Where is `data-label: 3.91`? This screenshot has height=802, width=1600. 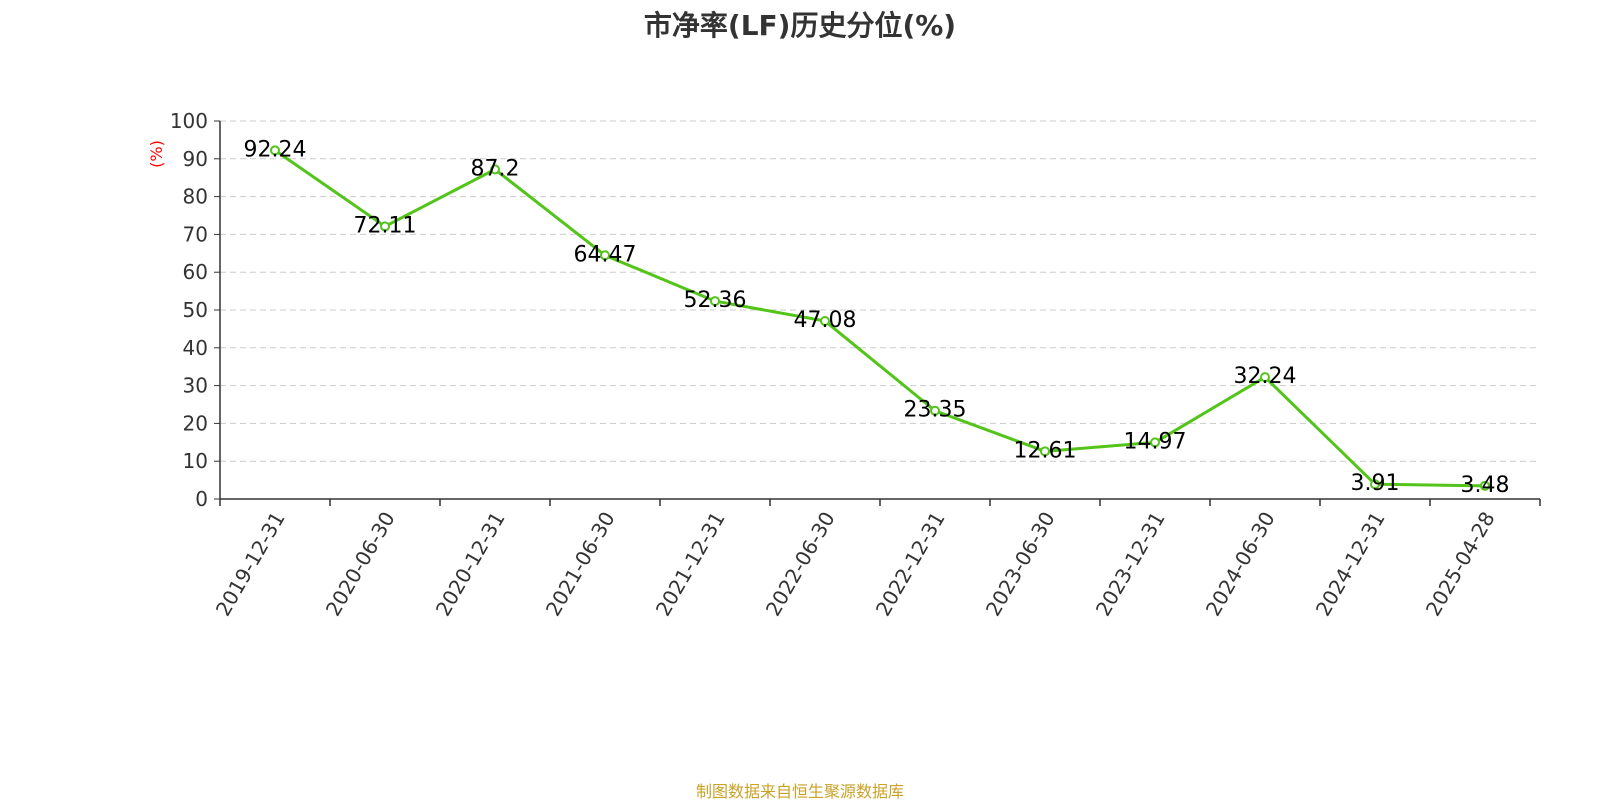
data-label: 3.91 is located at coordinates (1375, 483).